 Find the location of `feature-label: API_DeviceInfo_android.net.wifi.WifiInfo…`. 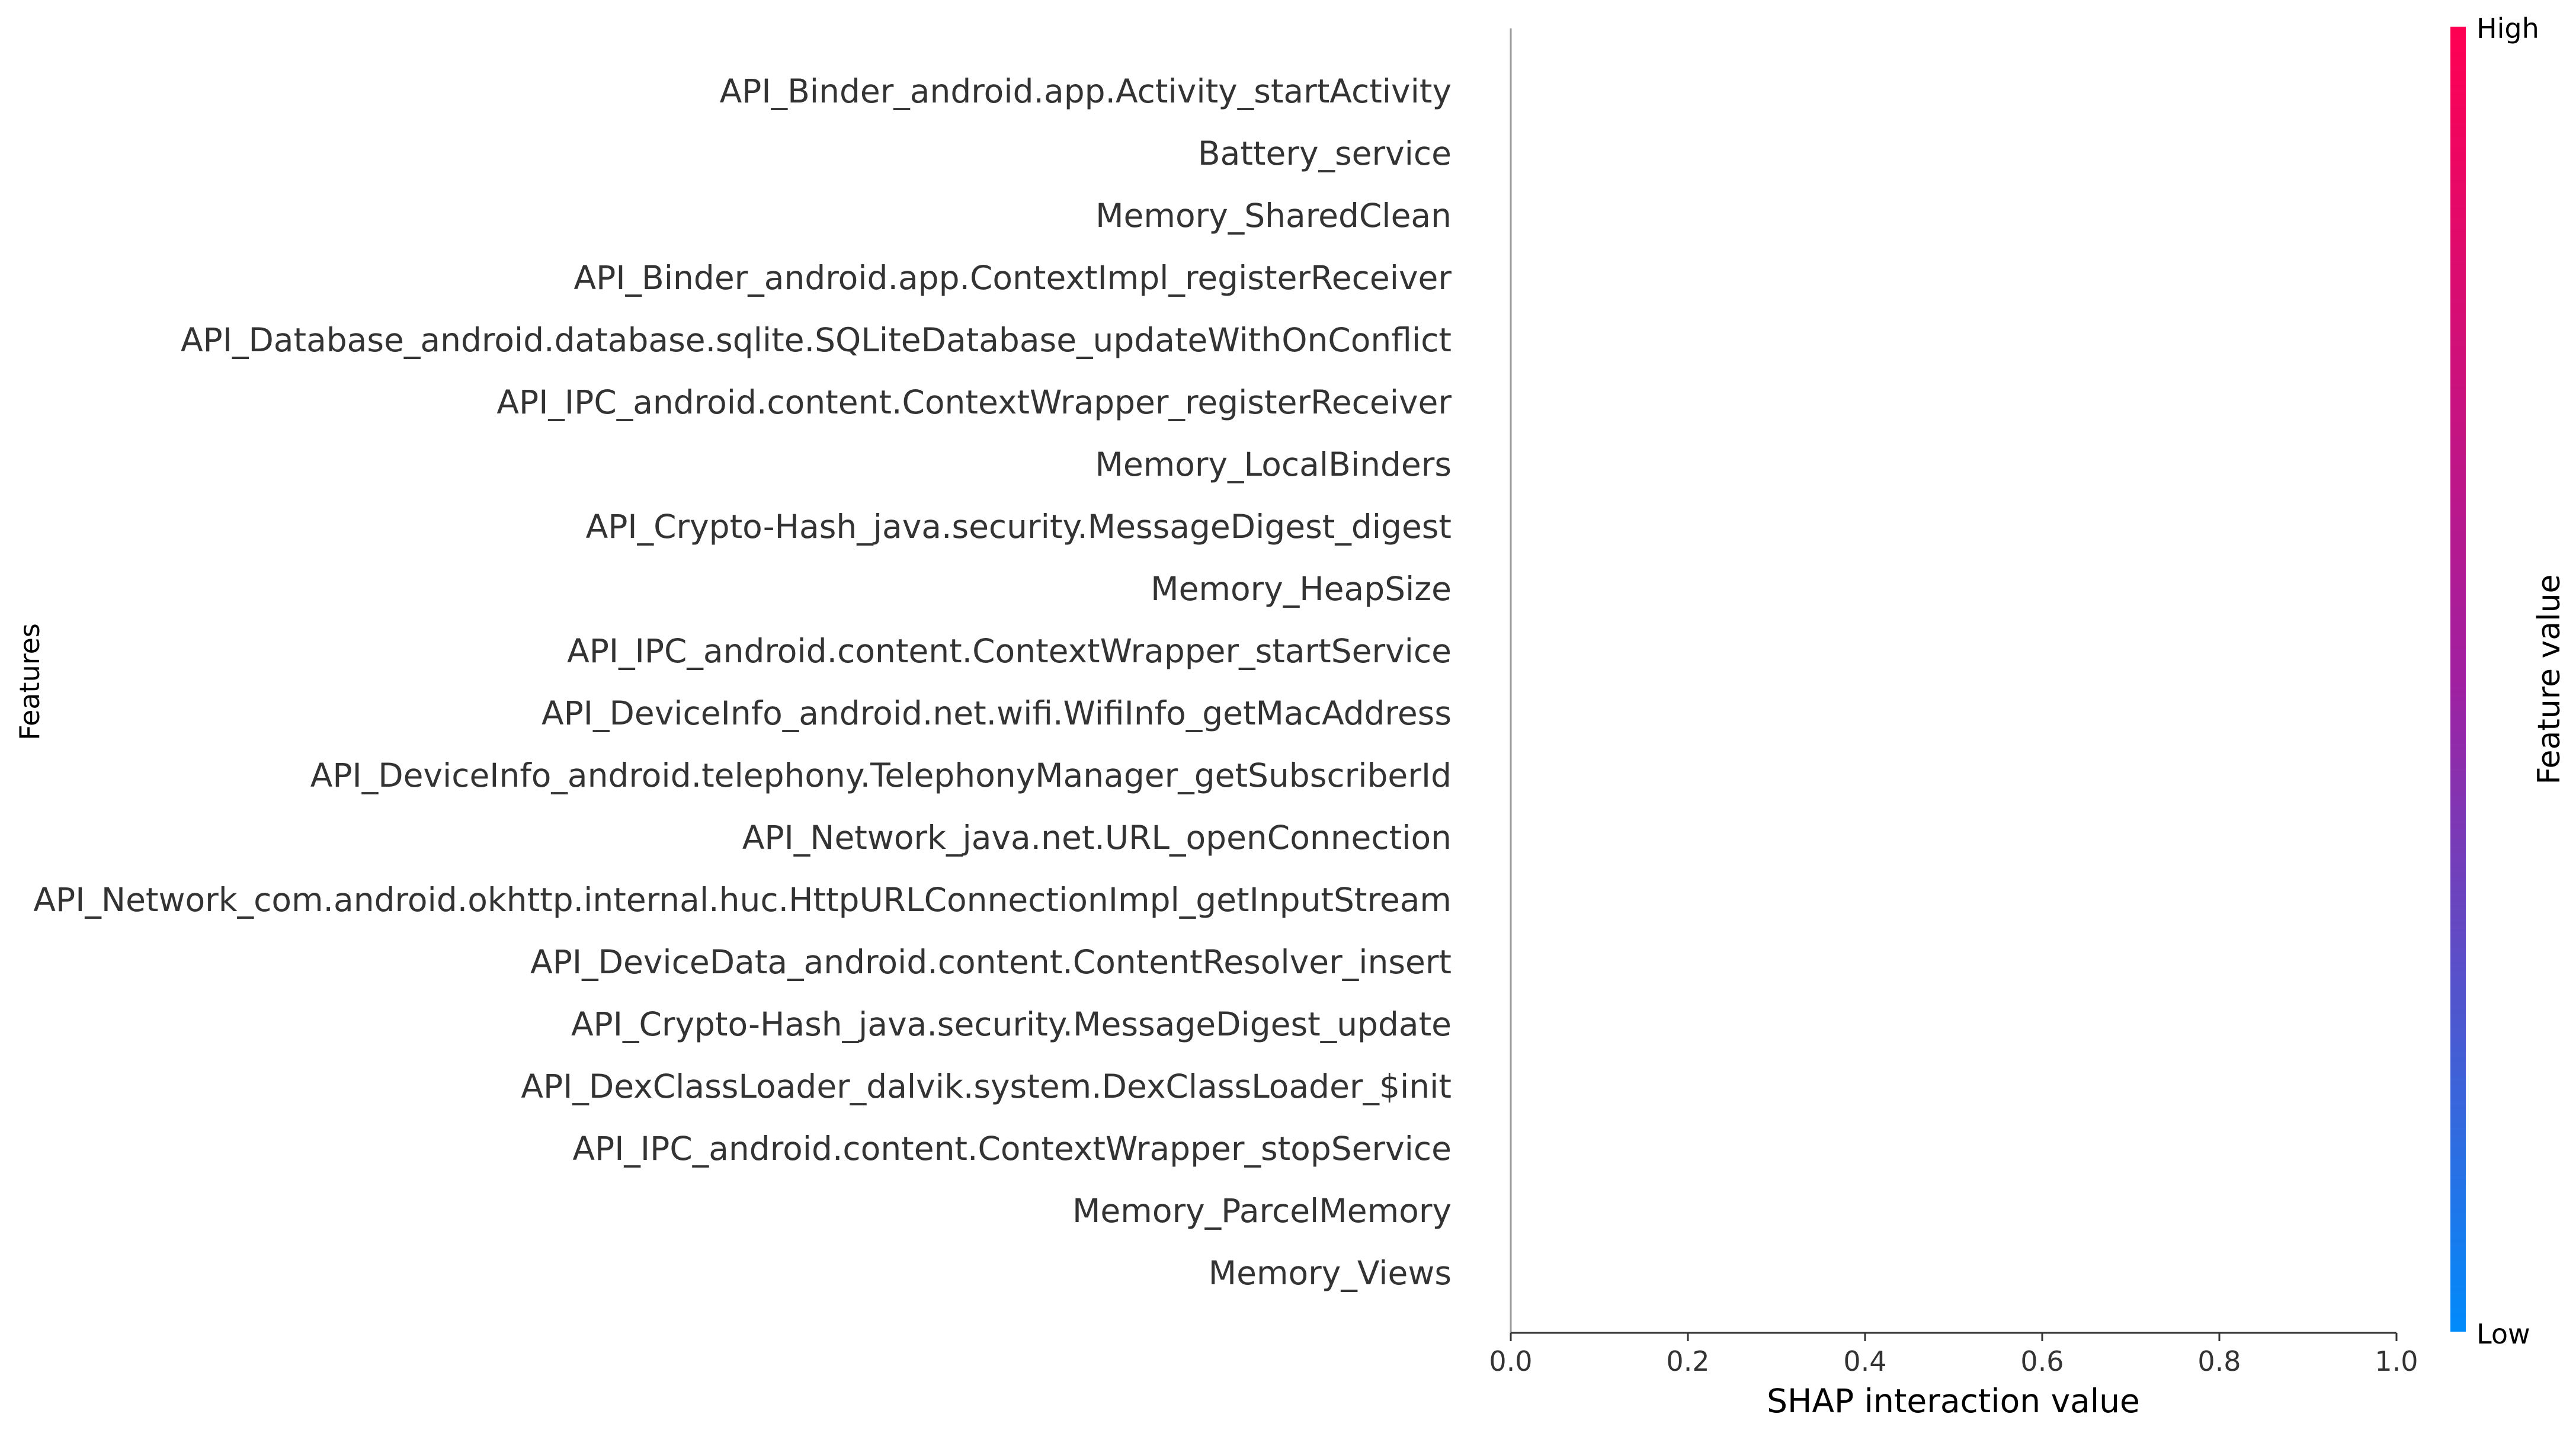

feature-label: API_DeviceInfo_android.net.wifi.WifiInfo… is located at coordinates (997, 713).